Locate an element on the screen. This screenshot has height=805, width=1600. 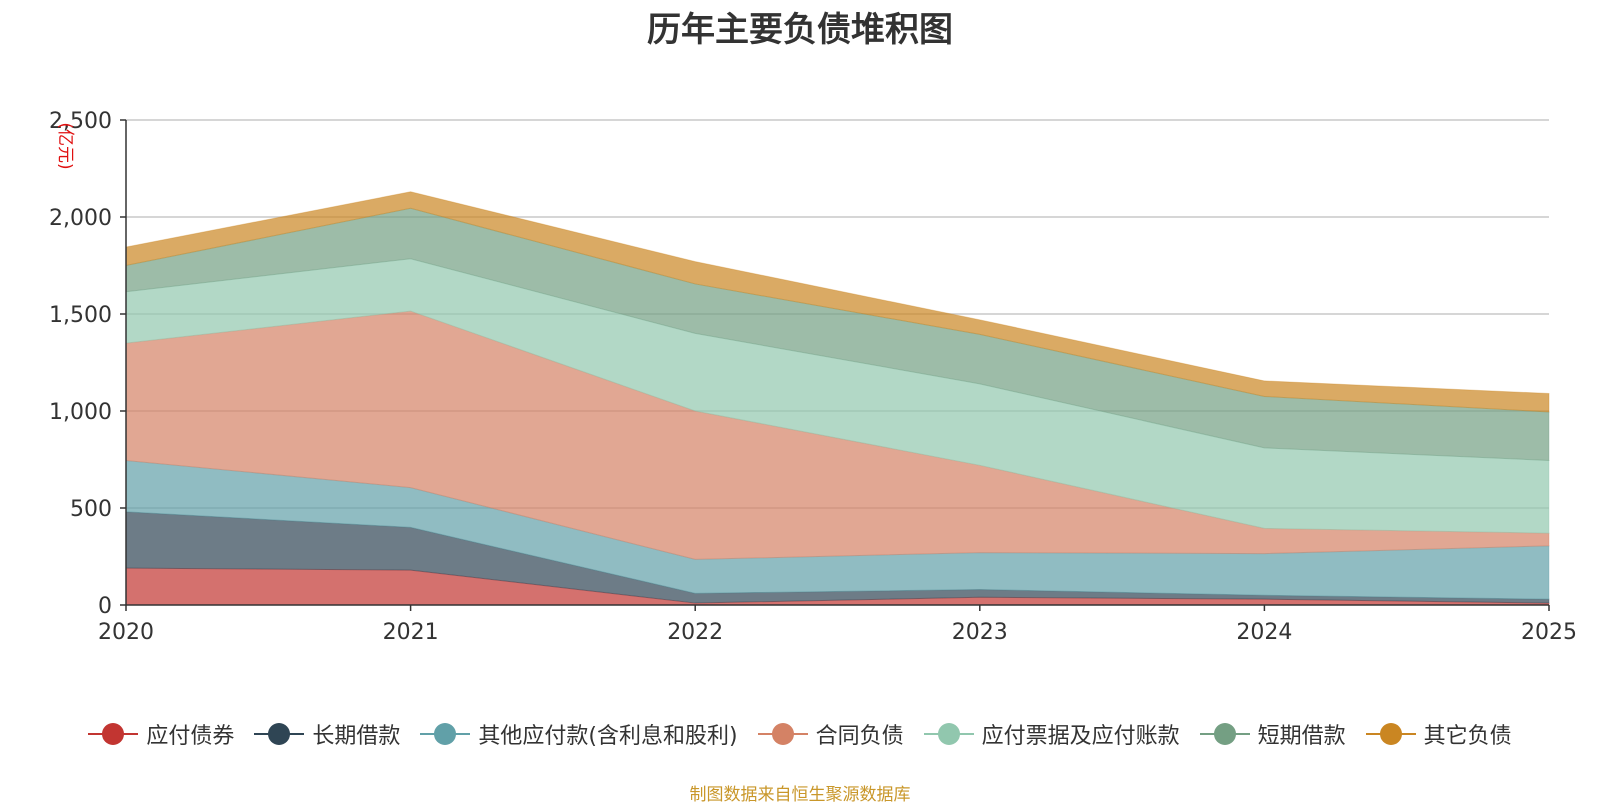
x-tick-label: 2022 is located at coordinates (695, 632).